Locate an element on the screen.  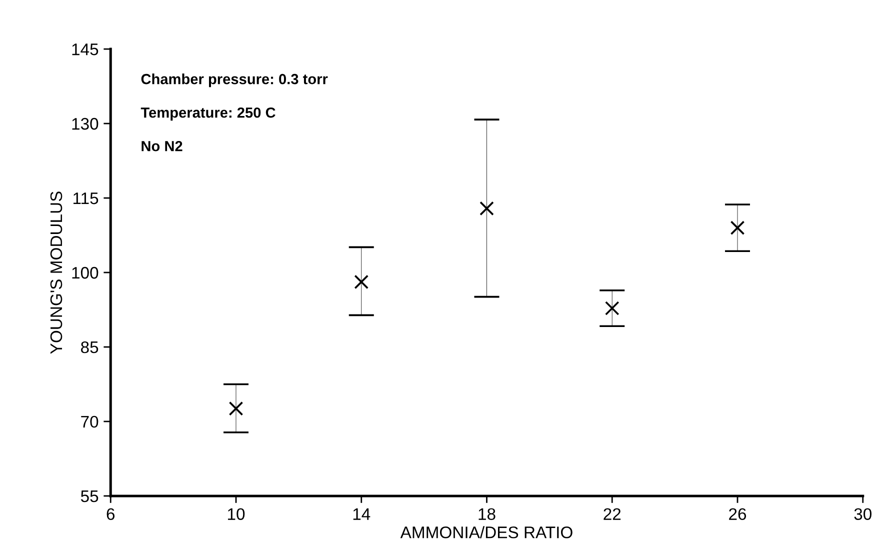
y-tick-label: 55 is located at coordinates (89, 496).